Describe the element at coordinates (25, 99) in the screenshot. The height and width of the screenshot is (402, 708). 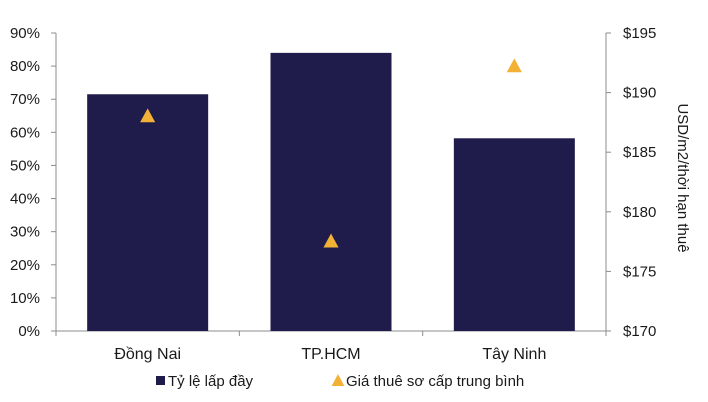
I see `left-tick-label: 70%` at that location.